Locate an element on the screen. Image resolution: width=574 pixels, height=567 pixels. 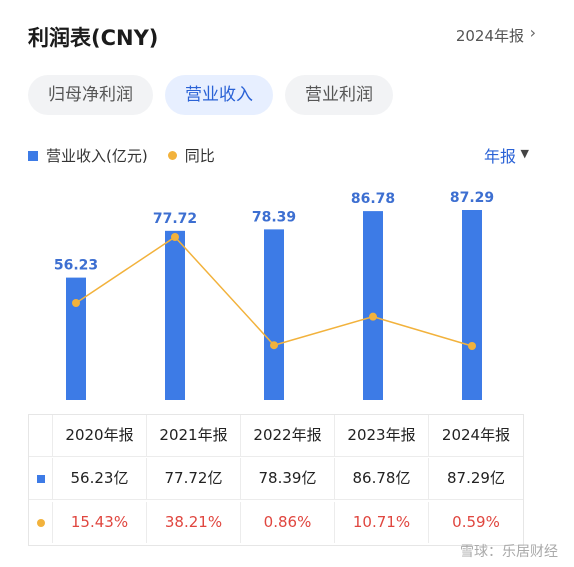
table-row-growth: 15.43% 38.21% 0.86% 10.71% 0.59% is located at coordinates (276, 522).